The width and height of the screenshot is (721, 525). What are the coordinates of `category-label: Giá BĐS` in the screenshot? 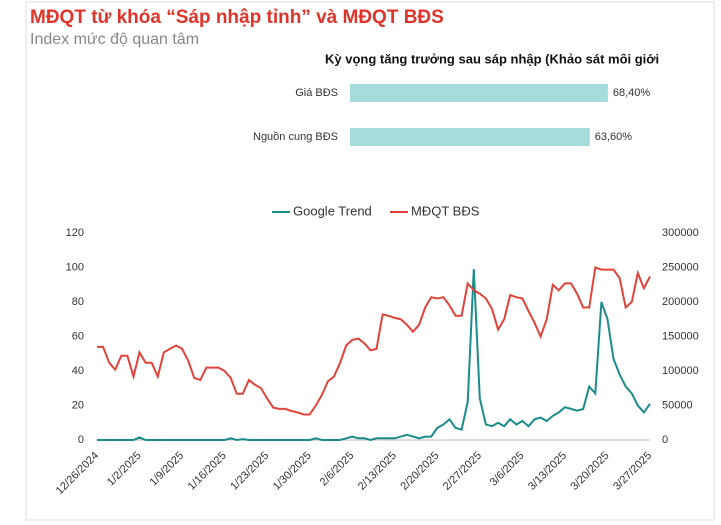 It's located at (316, 93).